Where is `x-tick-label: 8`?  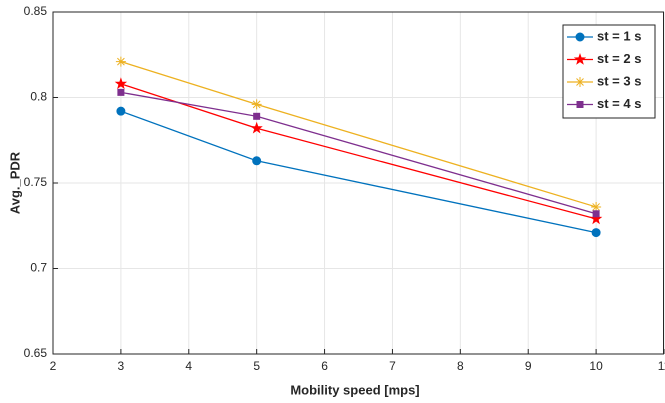
x-tick-label: 8 is located at coordinates (460, 366).